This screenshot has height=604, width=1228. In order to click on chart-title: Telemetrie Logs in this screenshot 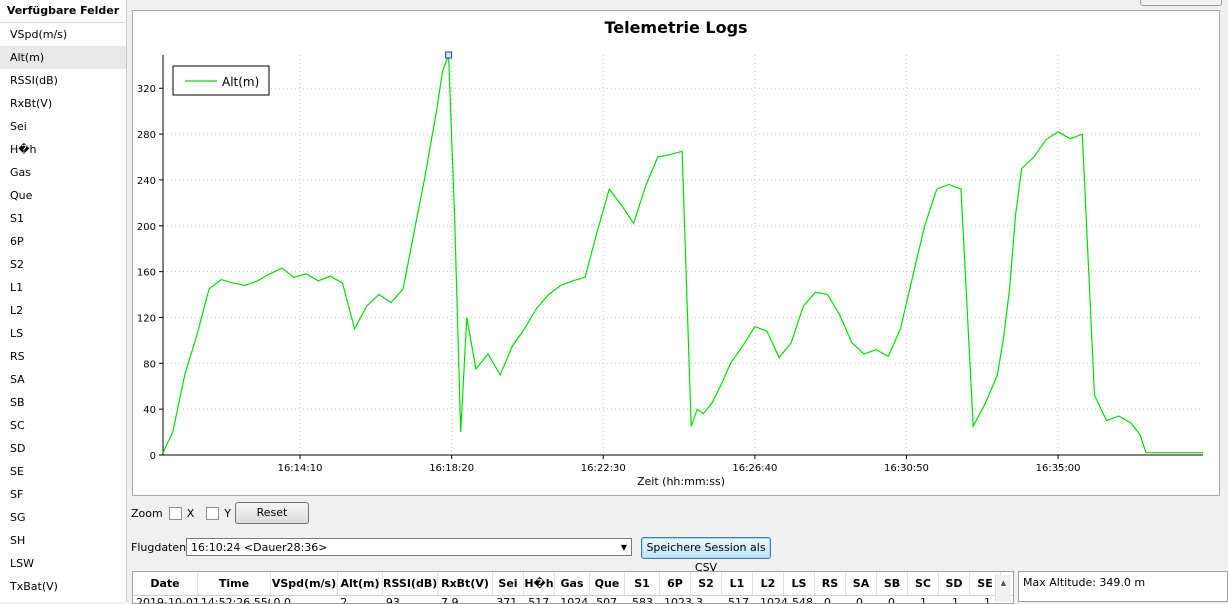, I will do `click(675, 27)`.